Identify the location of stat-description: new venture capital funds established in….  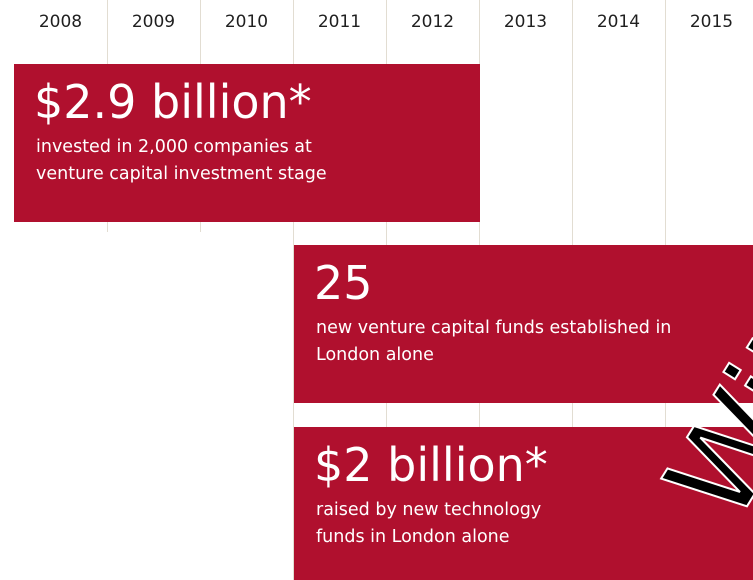
(494, 341).